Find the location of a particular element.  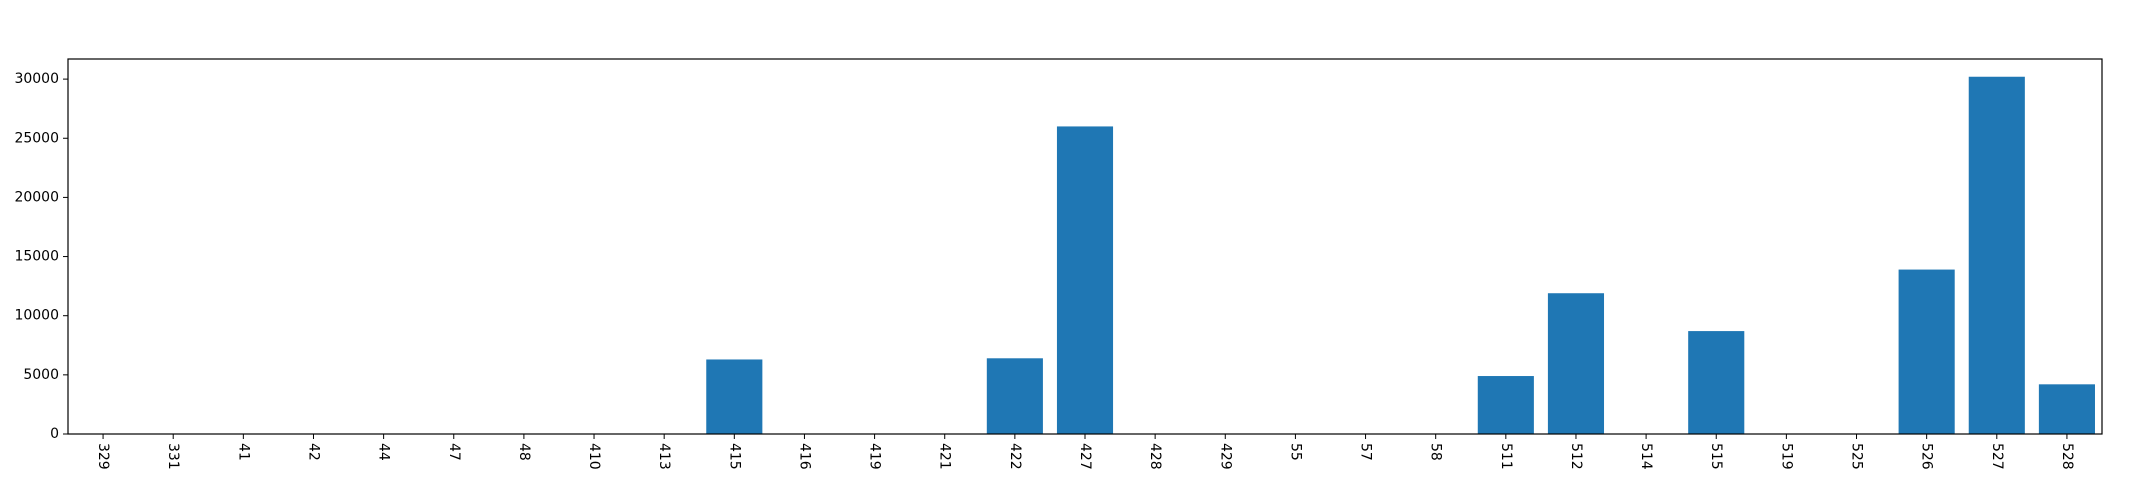

x-tick-label: 416 is located at coordinates (804, 456).